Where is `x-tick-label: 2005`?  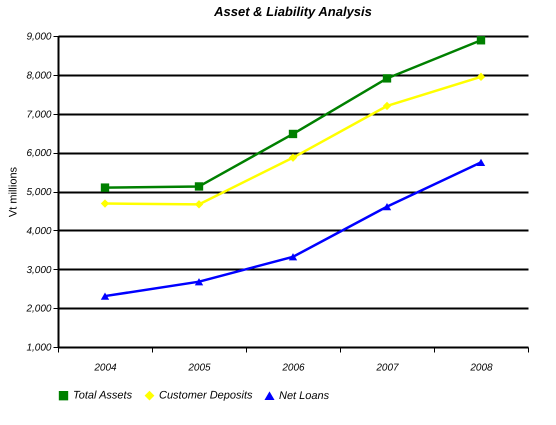 x-tick-label: 2005 is located at coordinates (199, 368).